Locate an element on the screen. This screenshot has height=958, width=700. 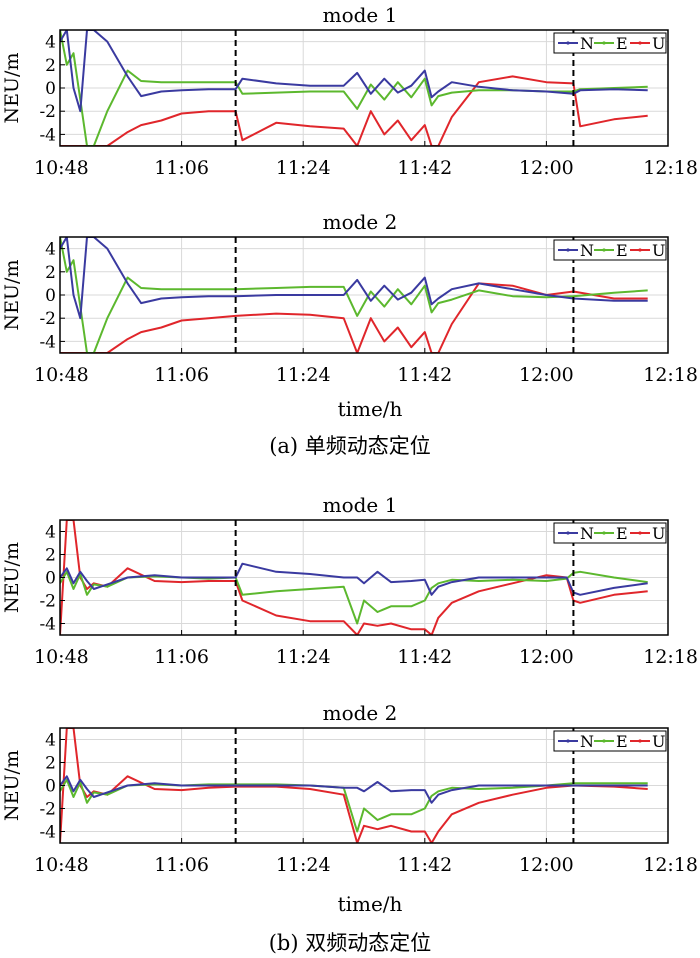
caption-a: (a) 单频动态定位 is located at coordinates (350, 446).